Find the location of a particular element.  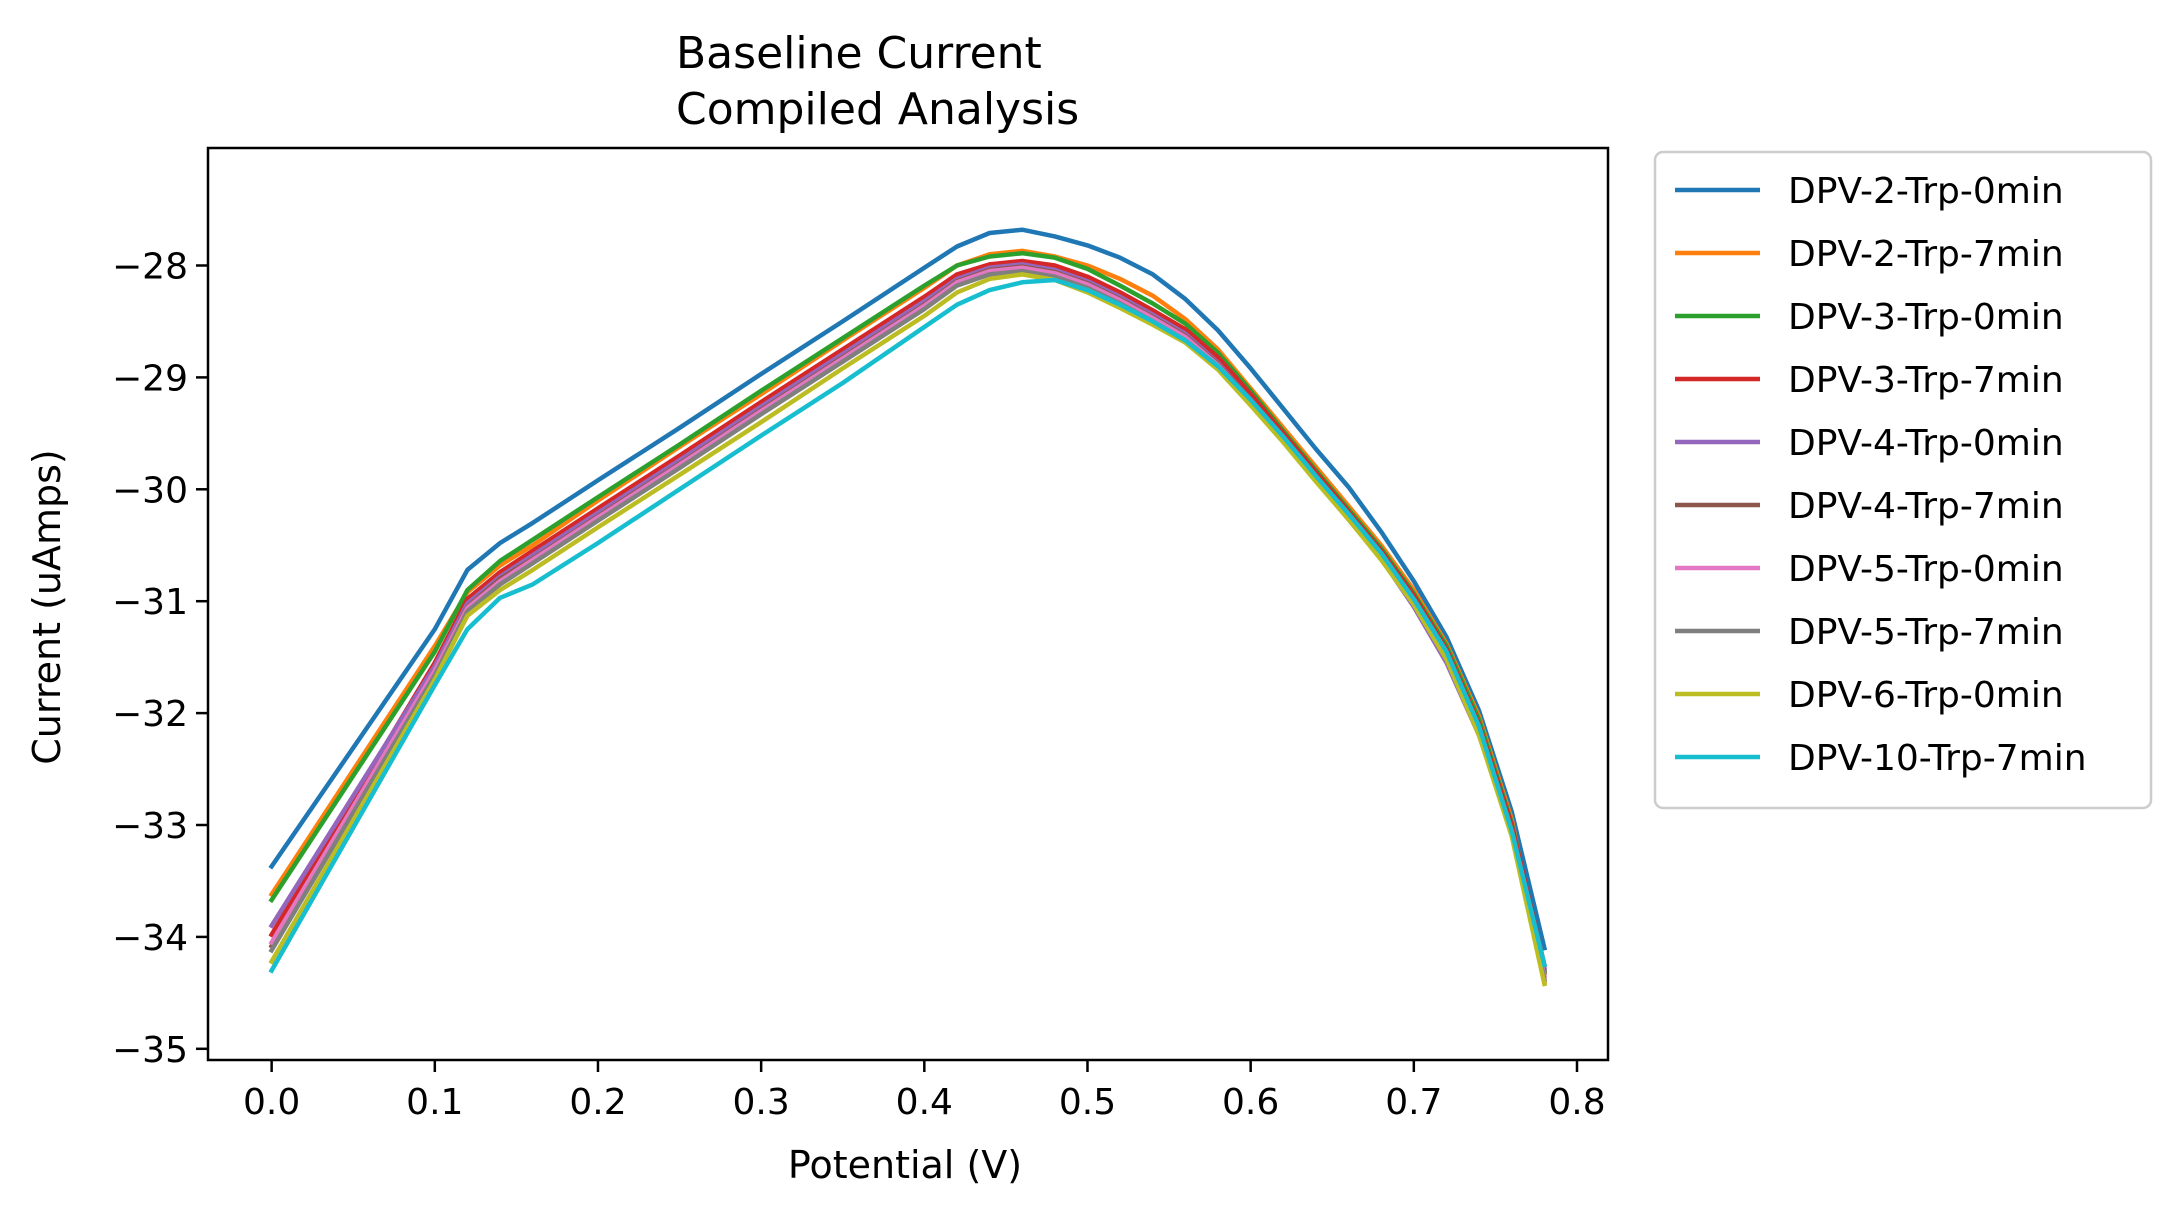

legend-item: DPV-5-Trp-0min is located at coordinates (1869, 569).